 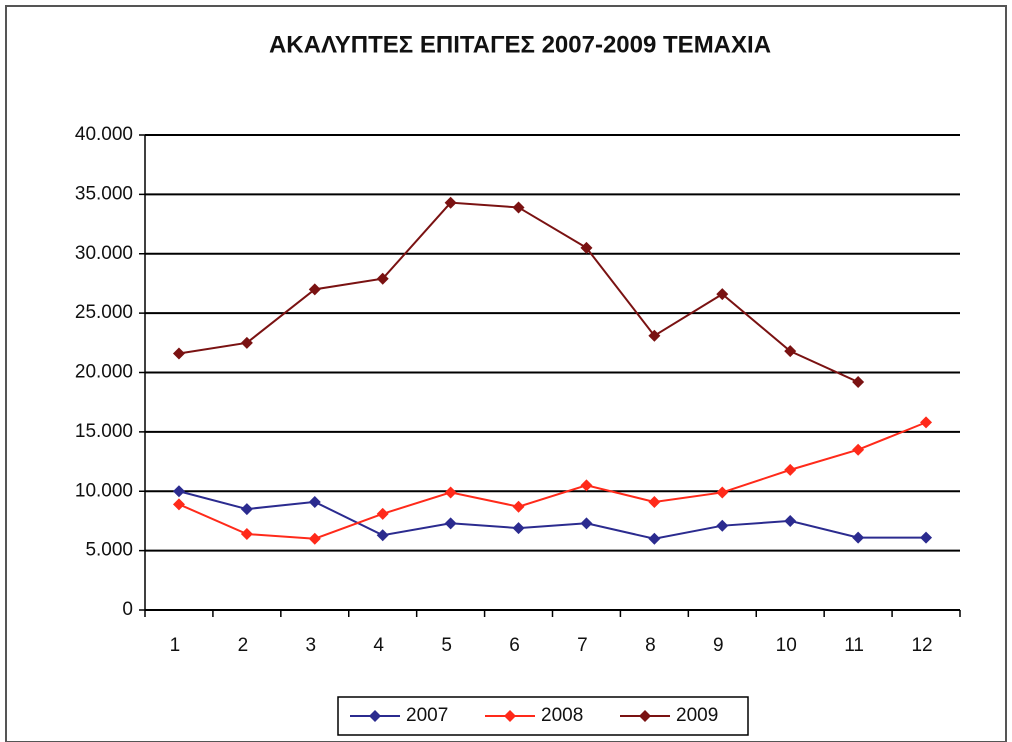 What do you see at coordinates (175, 645) in the screenshot?
I see `x-tick-label: 1` at bounding box center [175, 645].